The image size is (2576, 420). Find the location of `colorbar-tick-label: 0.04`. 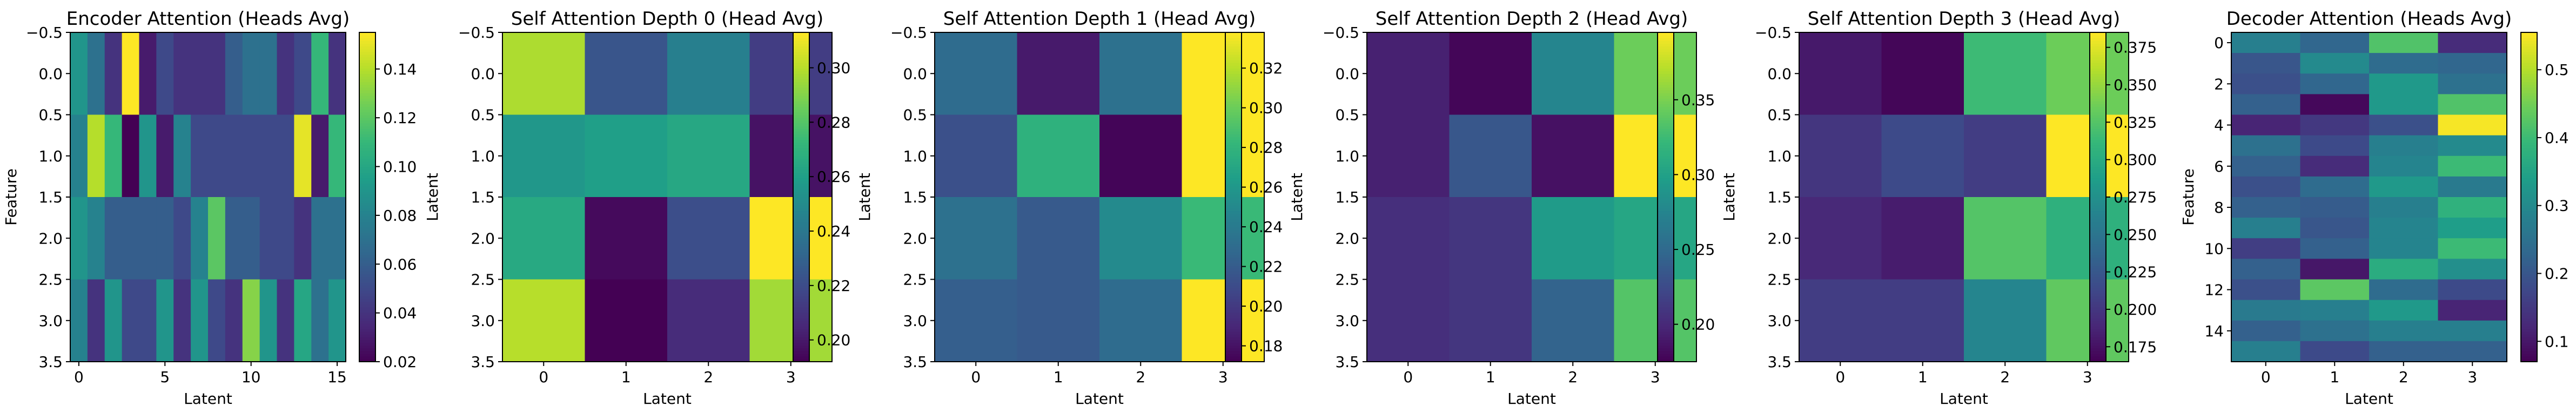

colorbar-tick-label: 0.04 is located at coordinates (400, 313).